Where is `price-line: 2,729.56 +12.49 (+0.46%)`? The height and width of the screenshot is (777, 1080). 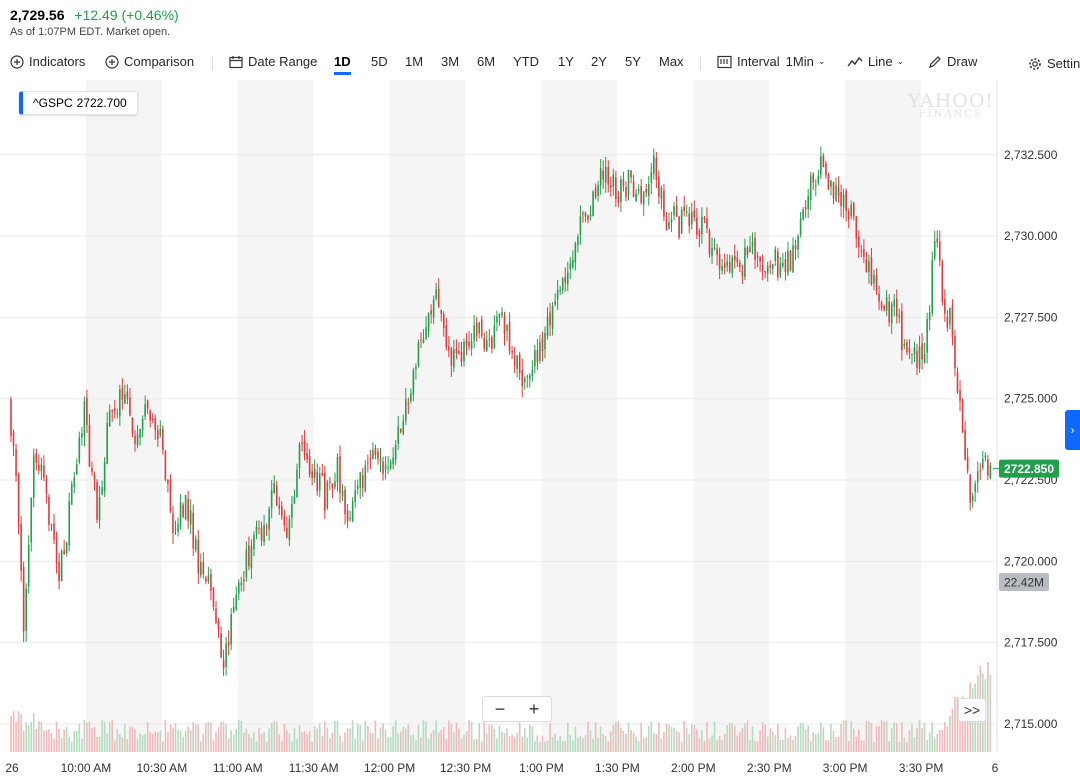
price-line: 2,729.56 +12.49 (+0.46%) is located at coordinates (94, 15).